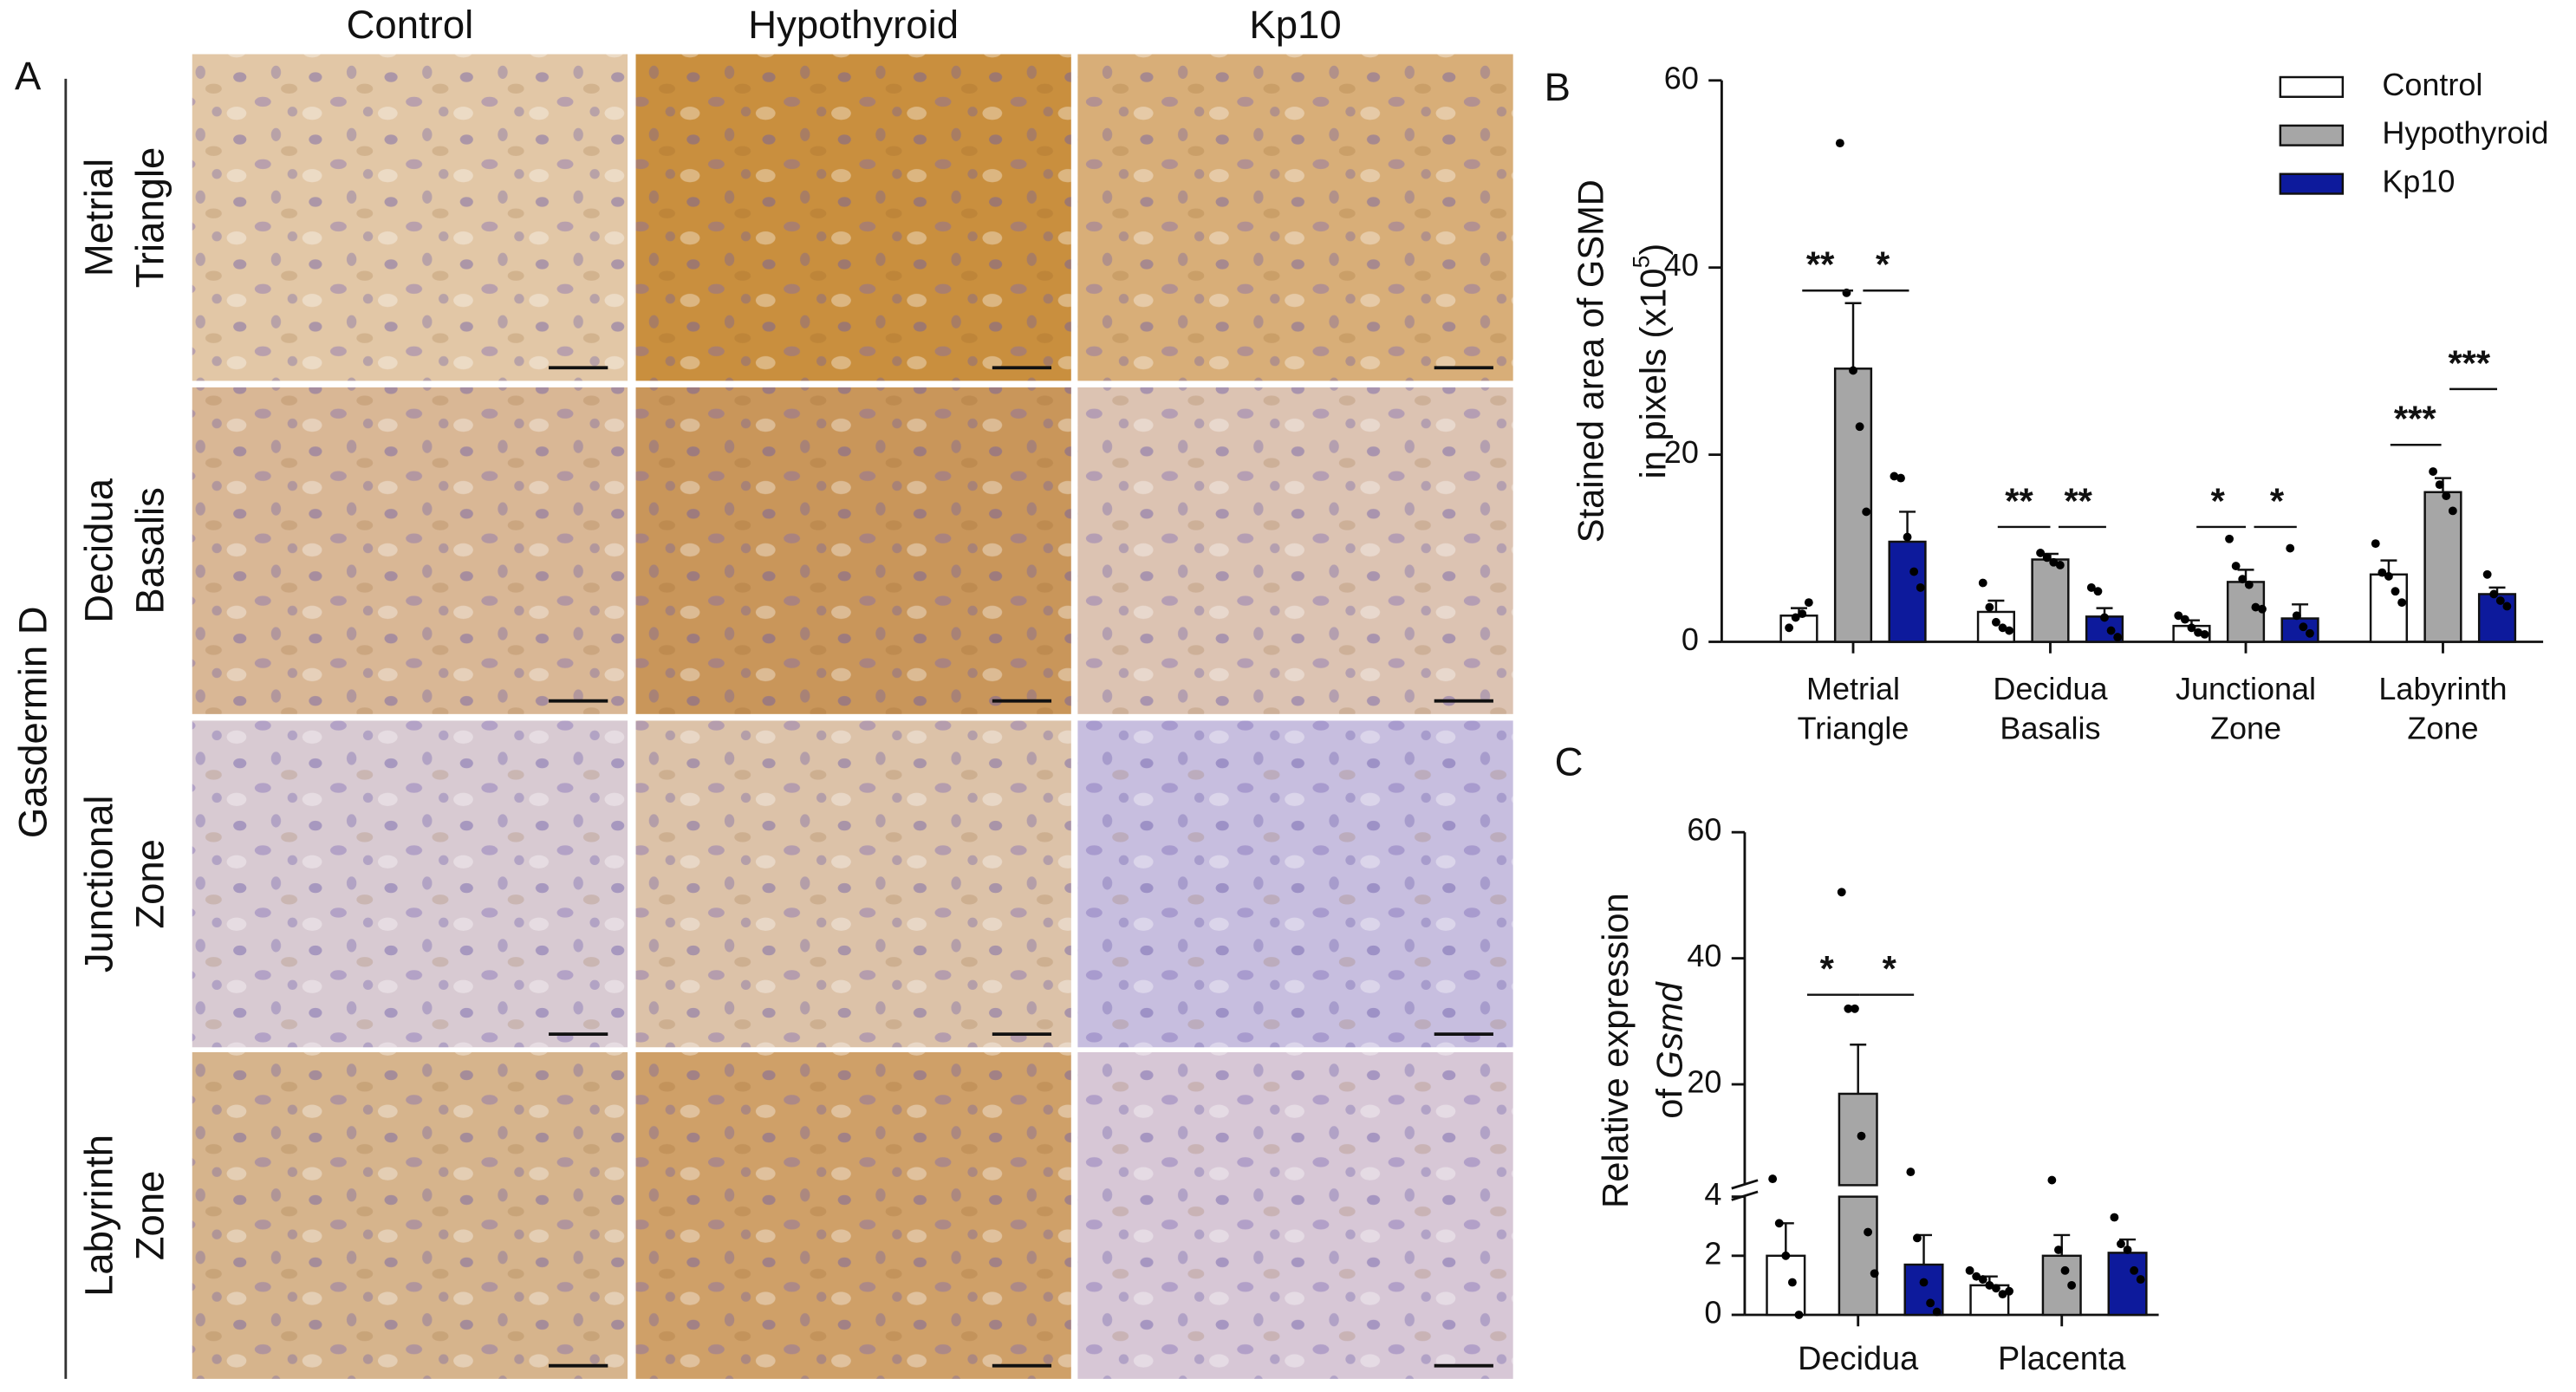  I want to click on axis-break, so click(1745, 1184).